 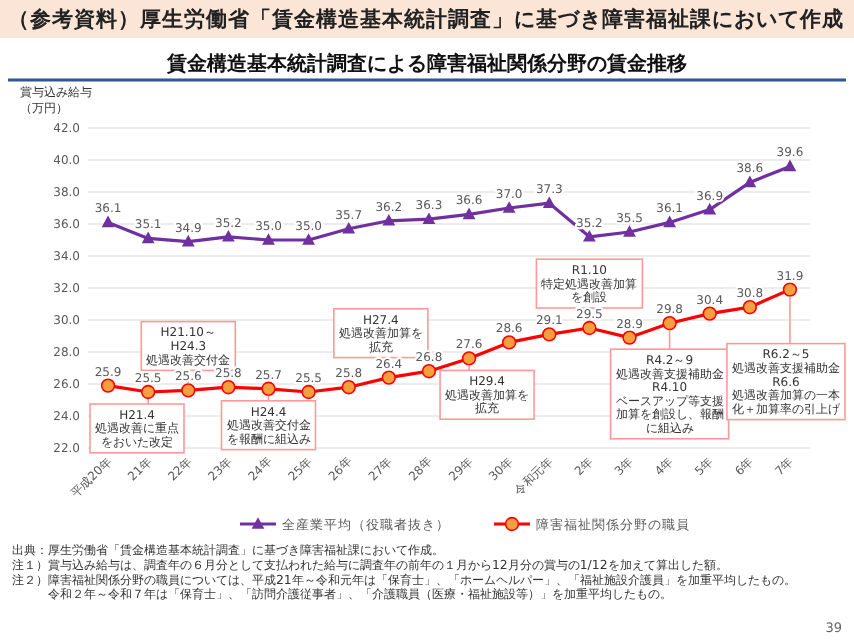 What do you see at coordinates (426, 19) in the screenshot?
I see `chart-subtitle: （参考資料）厚生労働省「賃金構造基本統計調査」に基づき障害福祉課において作成` at bounding box center [426, 19].